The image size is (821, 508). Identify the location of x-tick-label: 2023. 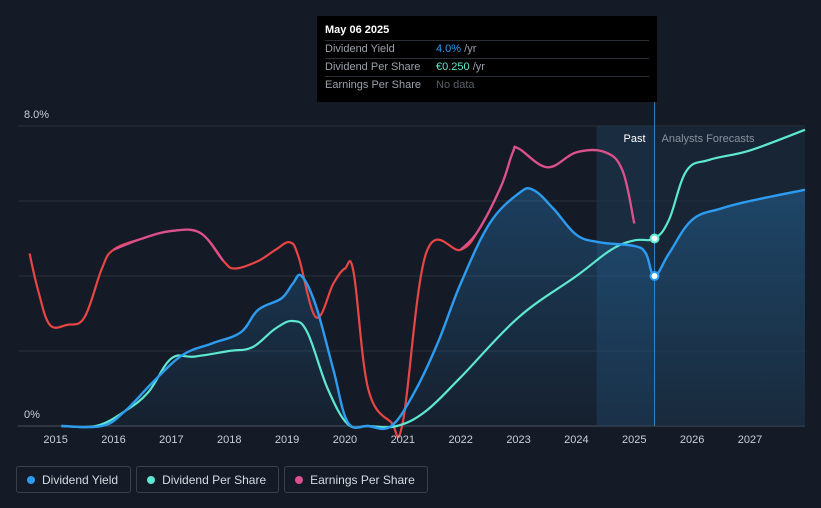
(518, 440).